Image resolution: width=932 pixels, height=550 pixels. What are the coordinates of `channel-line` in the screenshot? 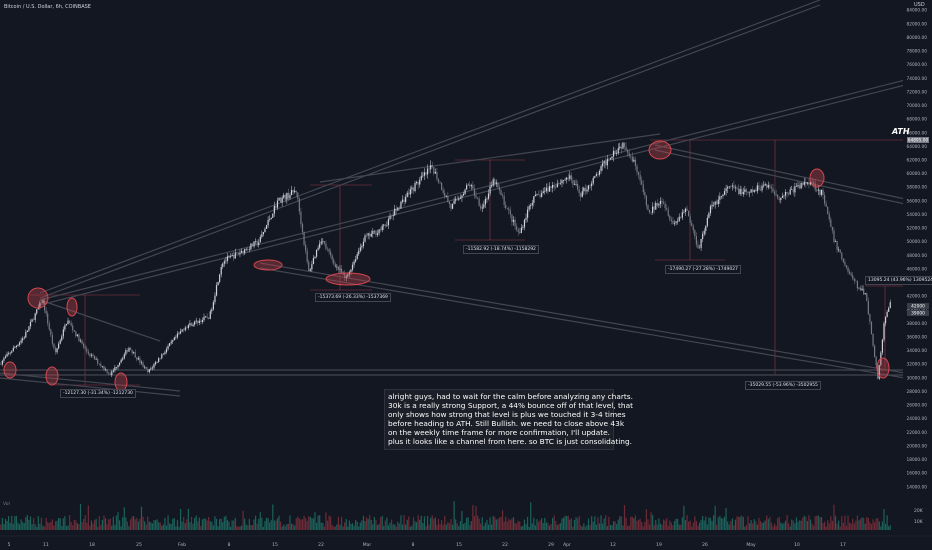 It's located at (780, 177).